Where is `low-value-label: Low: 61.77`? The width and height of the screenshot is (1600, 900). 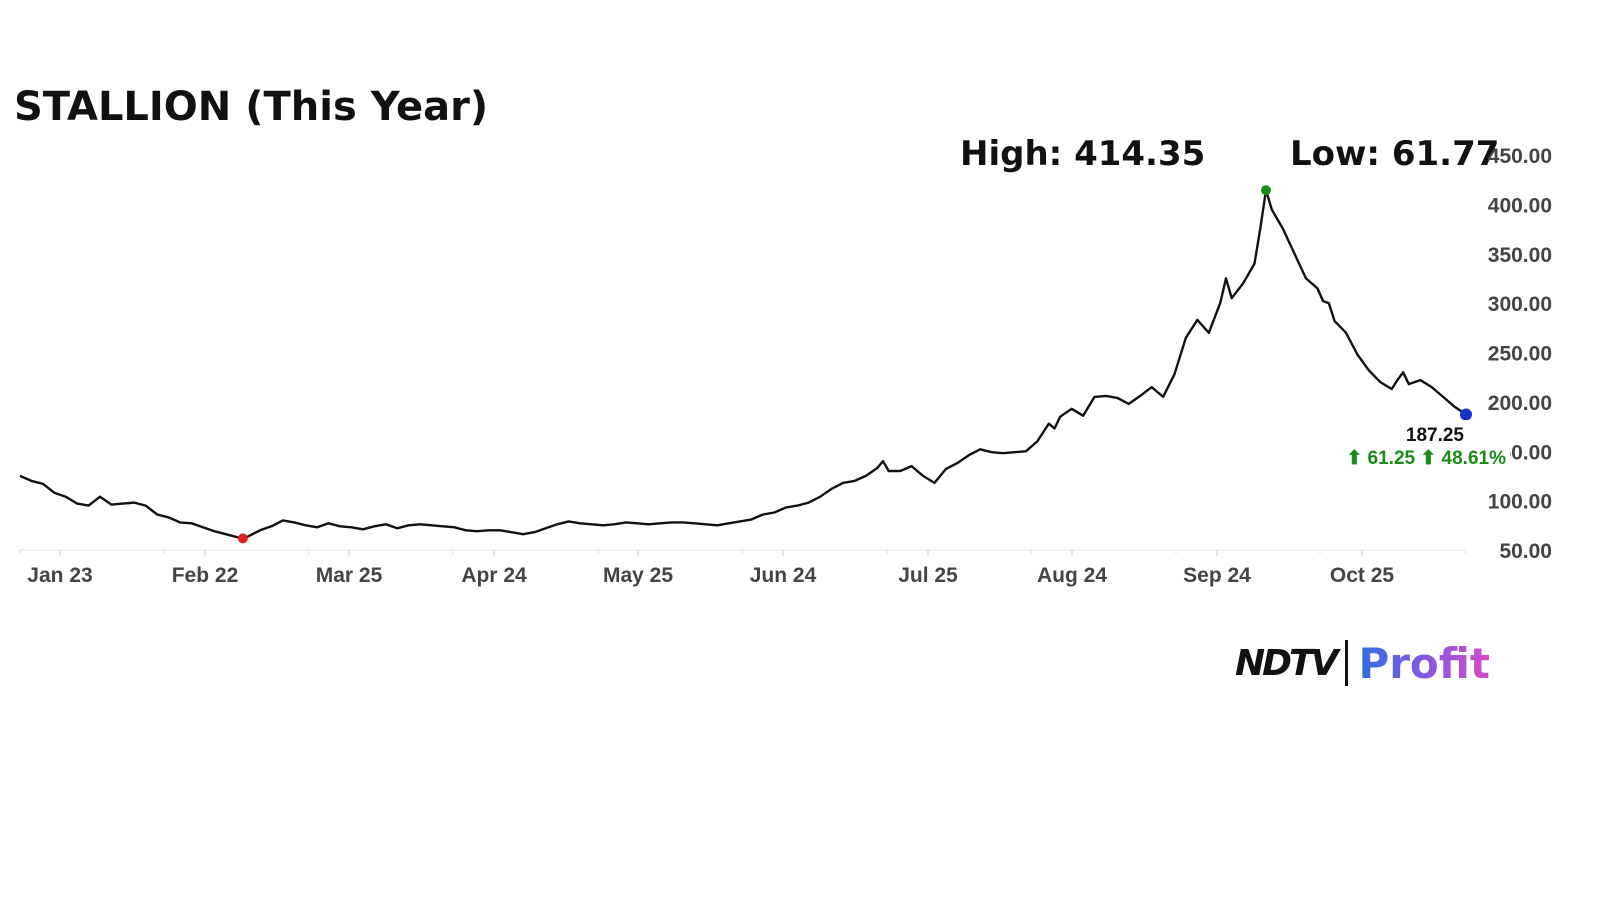
low-value-label: Low: 61.77 is located at coordinates (1395, 154).